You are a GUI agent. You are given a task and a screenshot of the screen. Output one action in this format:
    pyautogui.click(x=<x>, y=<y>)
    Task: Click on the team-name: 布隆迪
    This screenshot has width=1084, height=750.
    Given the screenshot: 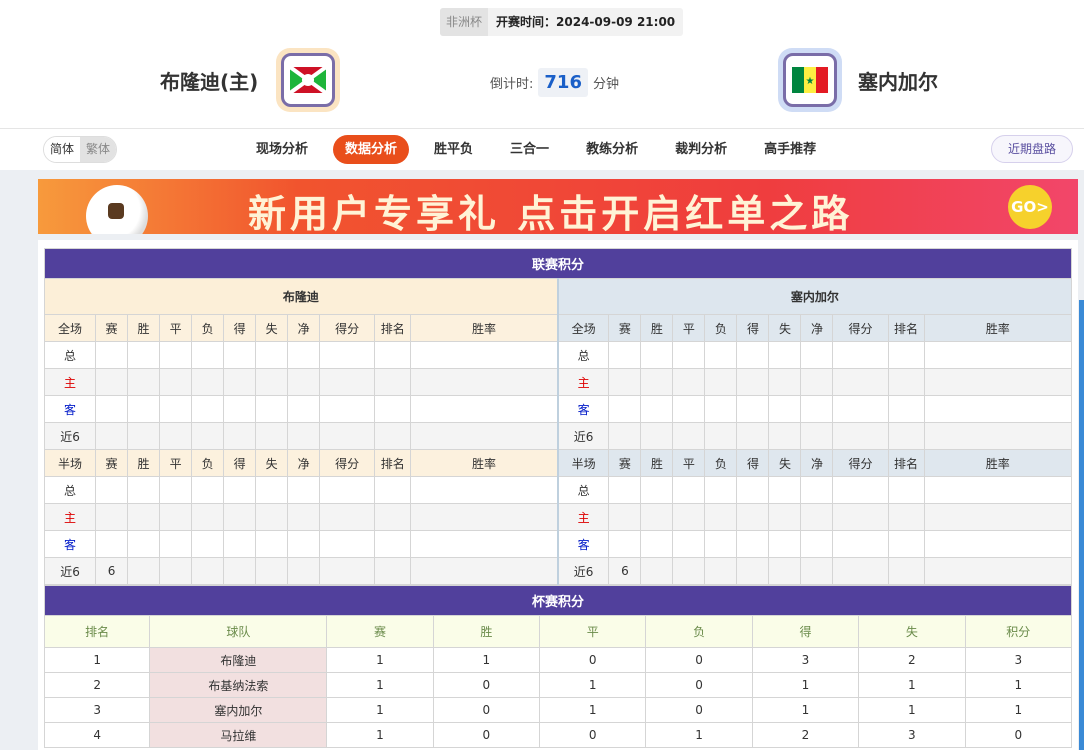 What is the action you would take?
    pyautogui.click(x=238, y=660)
    